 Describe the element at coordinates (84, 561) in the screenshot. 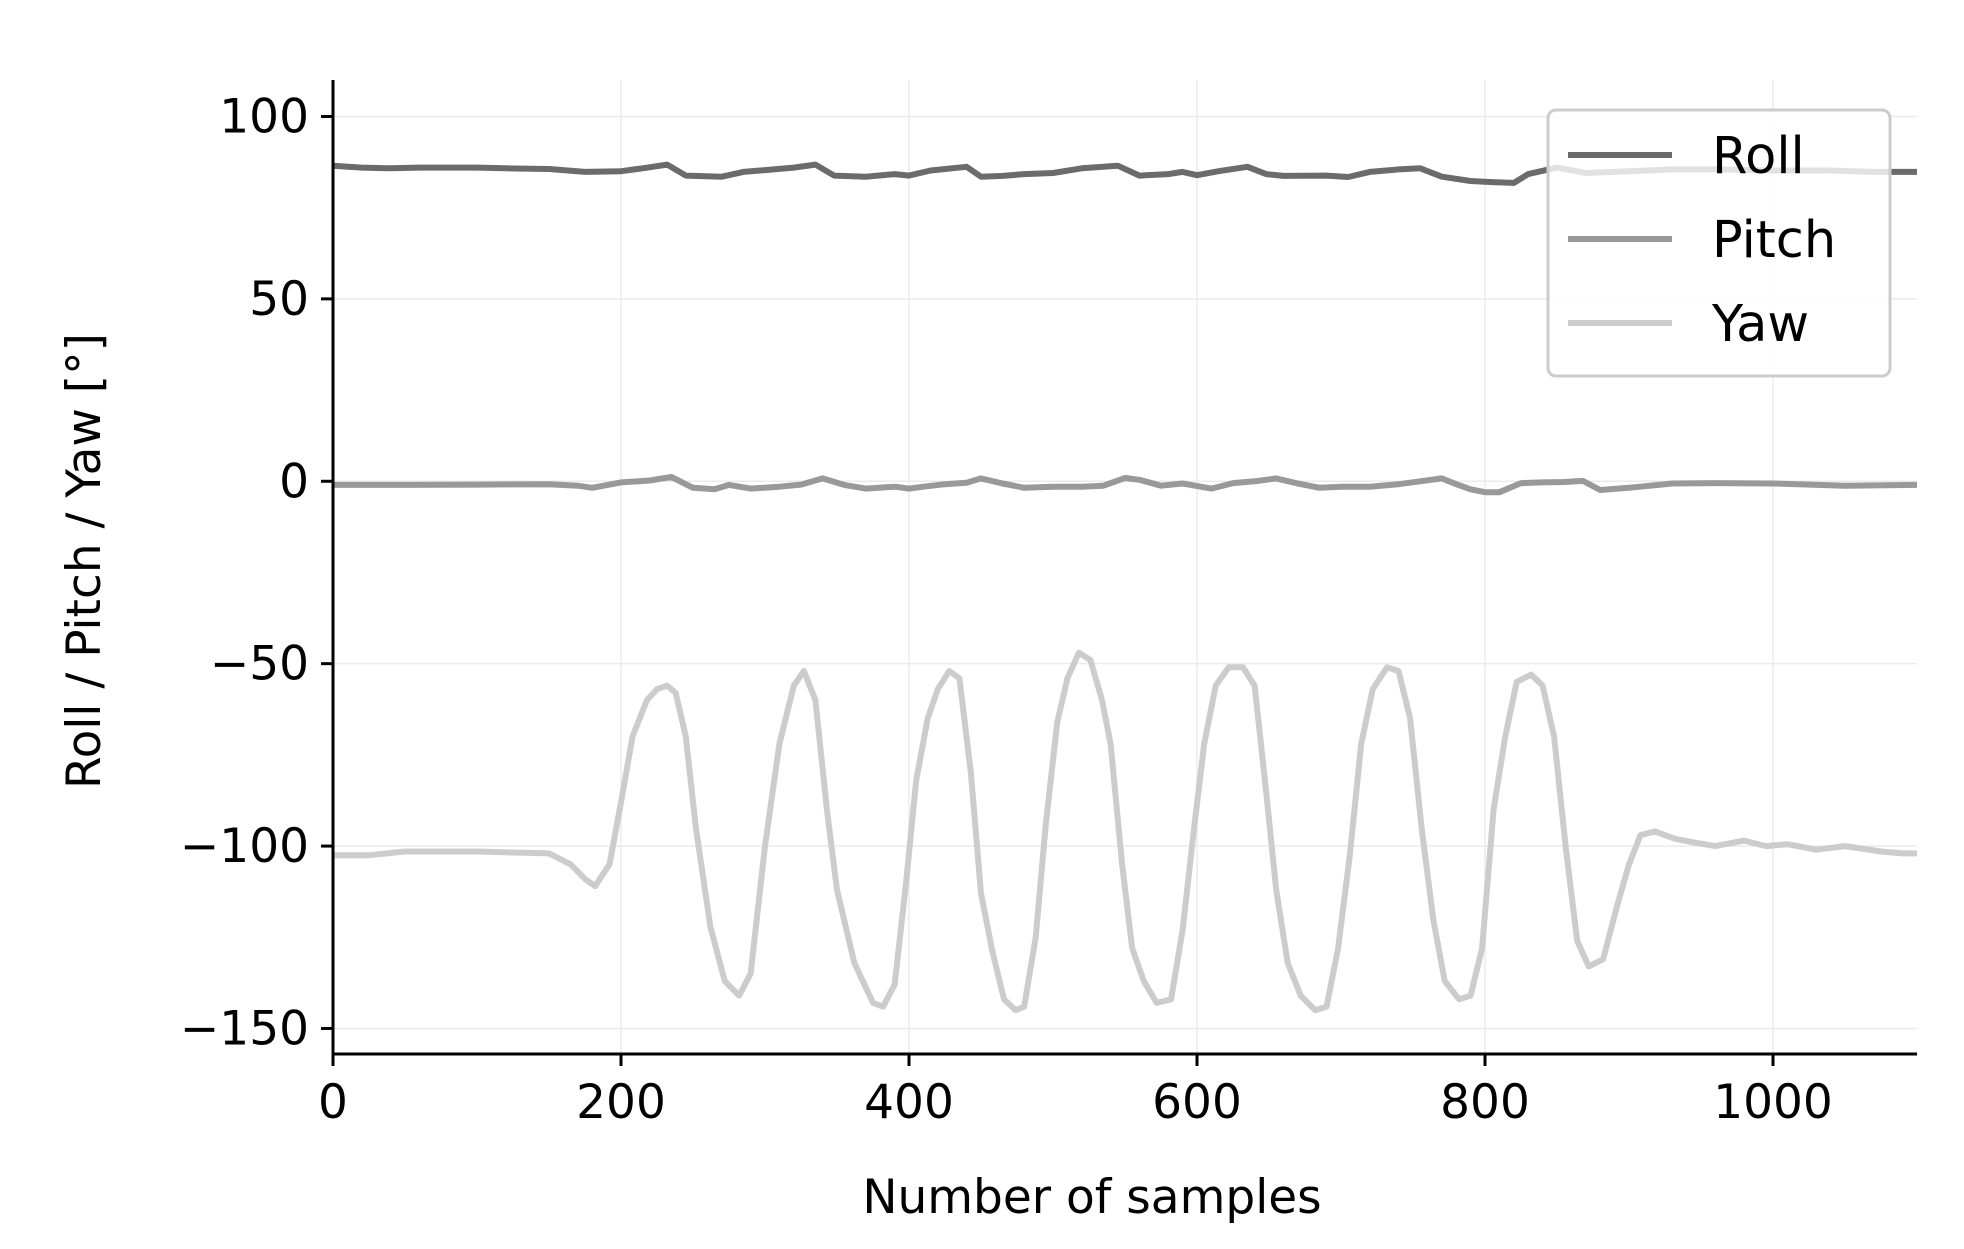

I see `y-axis-label: Roll / Pitch / Yaw [°]` at that location.